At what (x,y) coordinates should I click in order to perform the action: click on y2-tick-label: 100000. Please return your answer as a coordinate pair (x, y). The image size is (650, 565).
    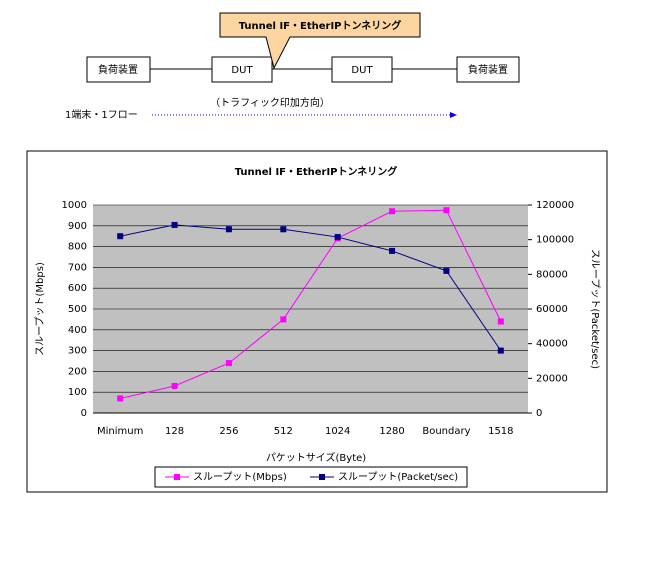
    Looking at the image, I should click on (555, 240).